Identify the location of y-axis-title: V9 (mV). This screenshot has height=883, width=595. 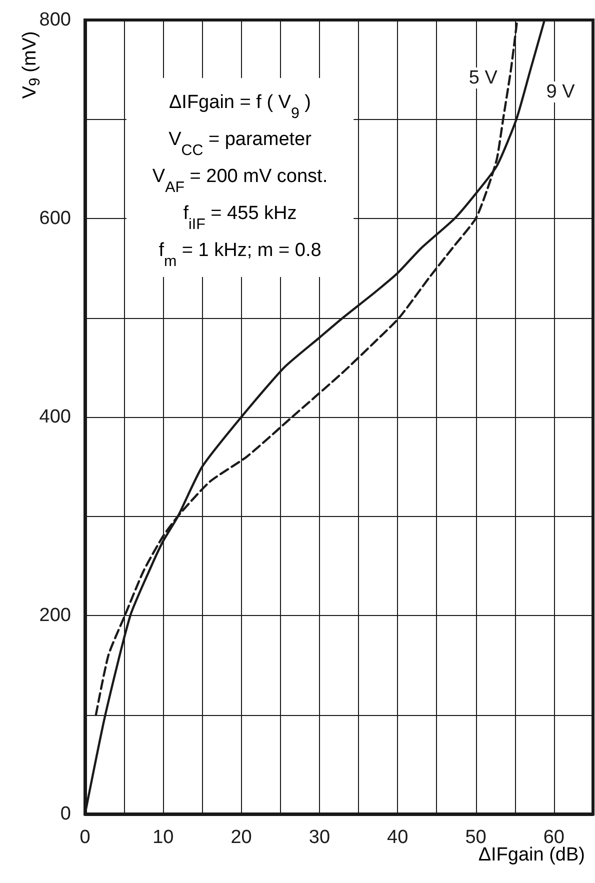
(32, 65).